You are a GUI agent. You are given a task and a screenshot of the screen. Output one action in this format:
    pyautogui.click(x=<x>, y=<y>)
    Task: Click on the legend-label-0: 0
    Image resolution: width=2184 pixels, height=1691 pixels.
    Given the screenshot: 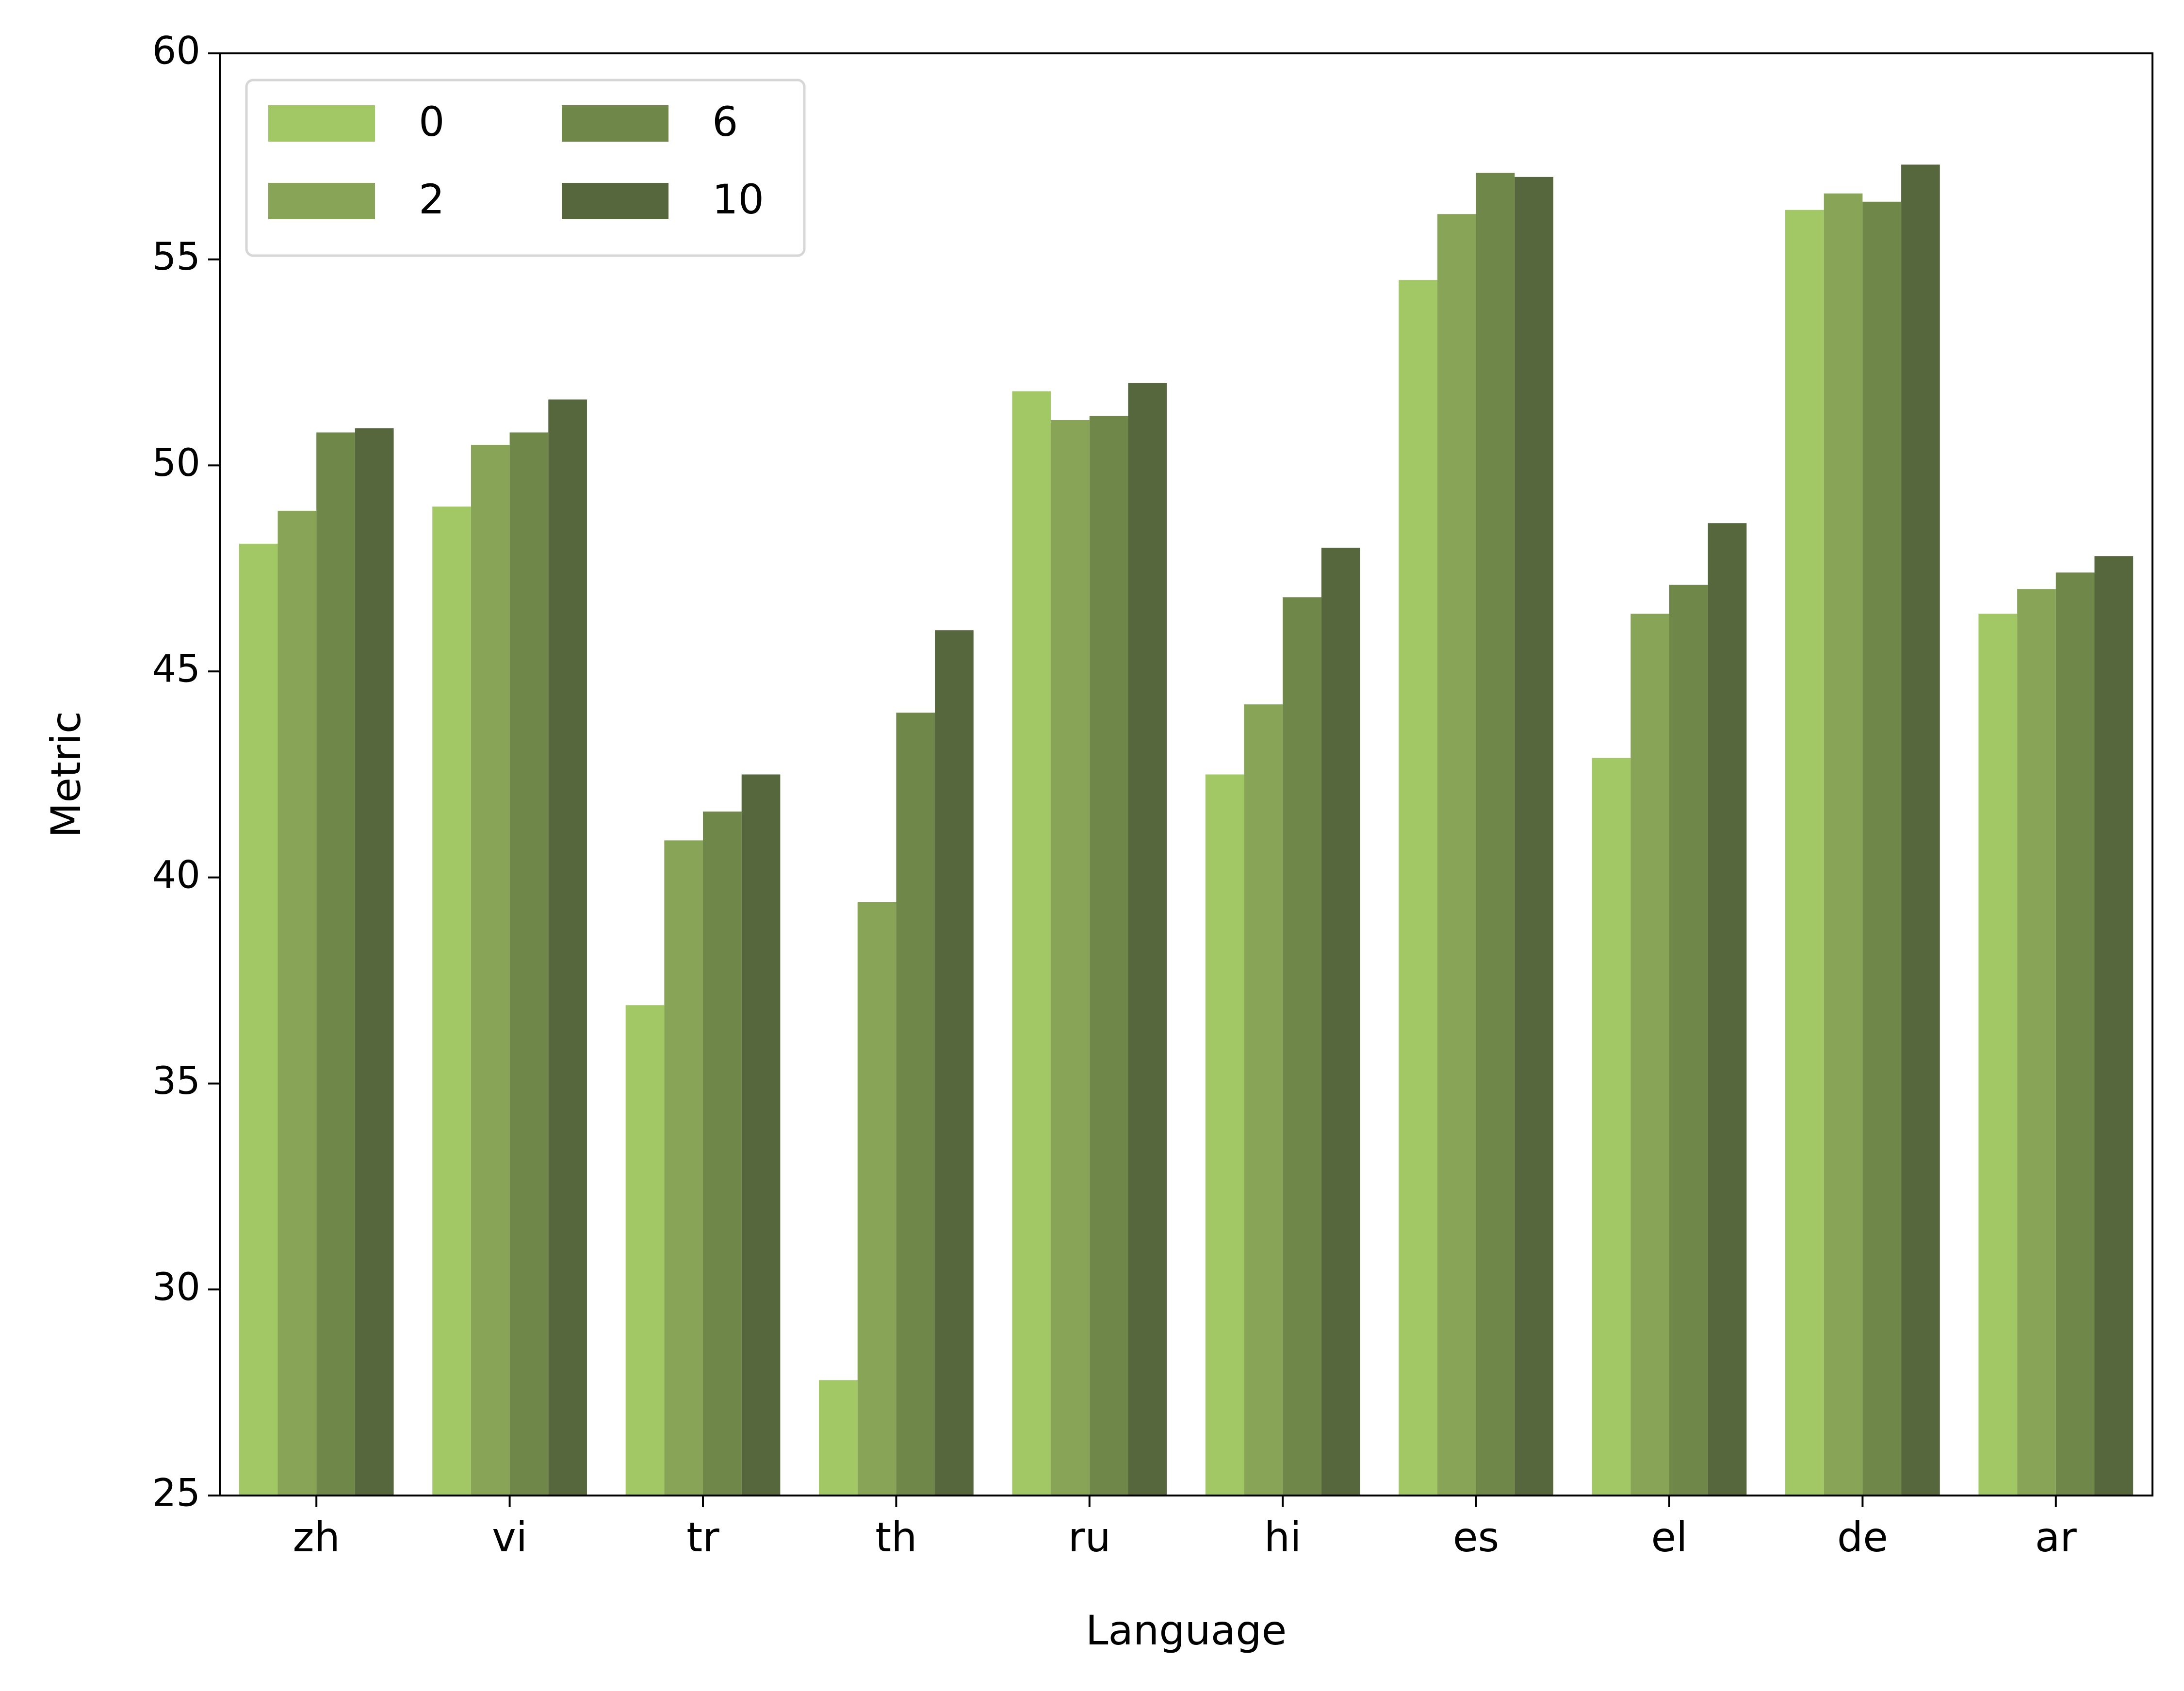 What is the action you would take?
    pyautogui.click(x=431, y=122)
    